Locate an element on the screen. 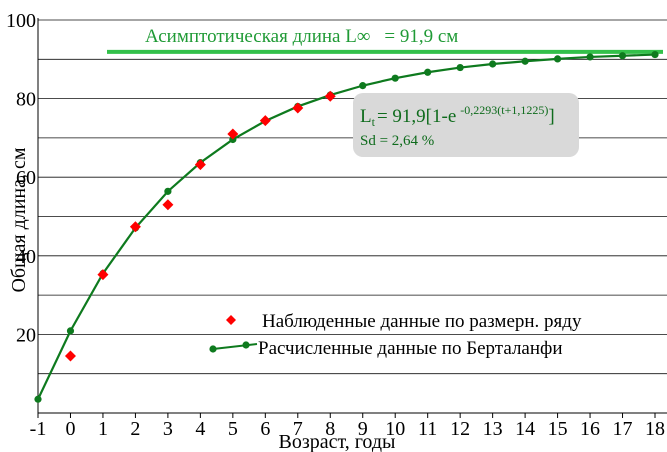 The width and height of the screenshot is (667, 452). x-tick-label: 1 is located at coordinates (103, 429).